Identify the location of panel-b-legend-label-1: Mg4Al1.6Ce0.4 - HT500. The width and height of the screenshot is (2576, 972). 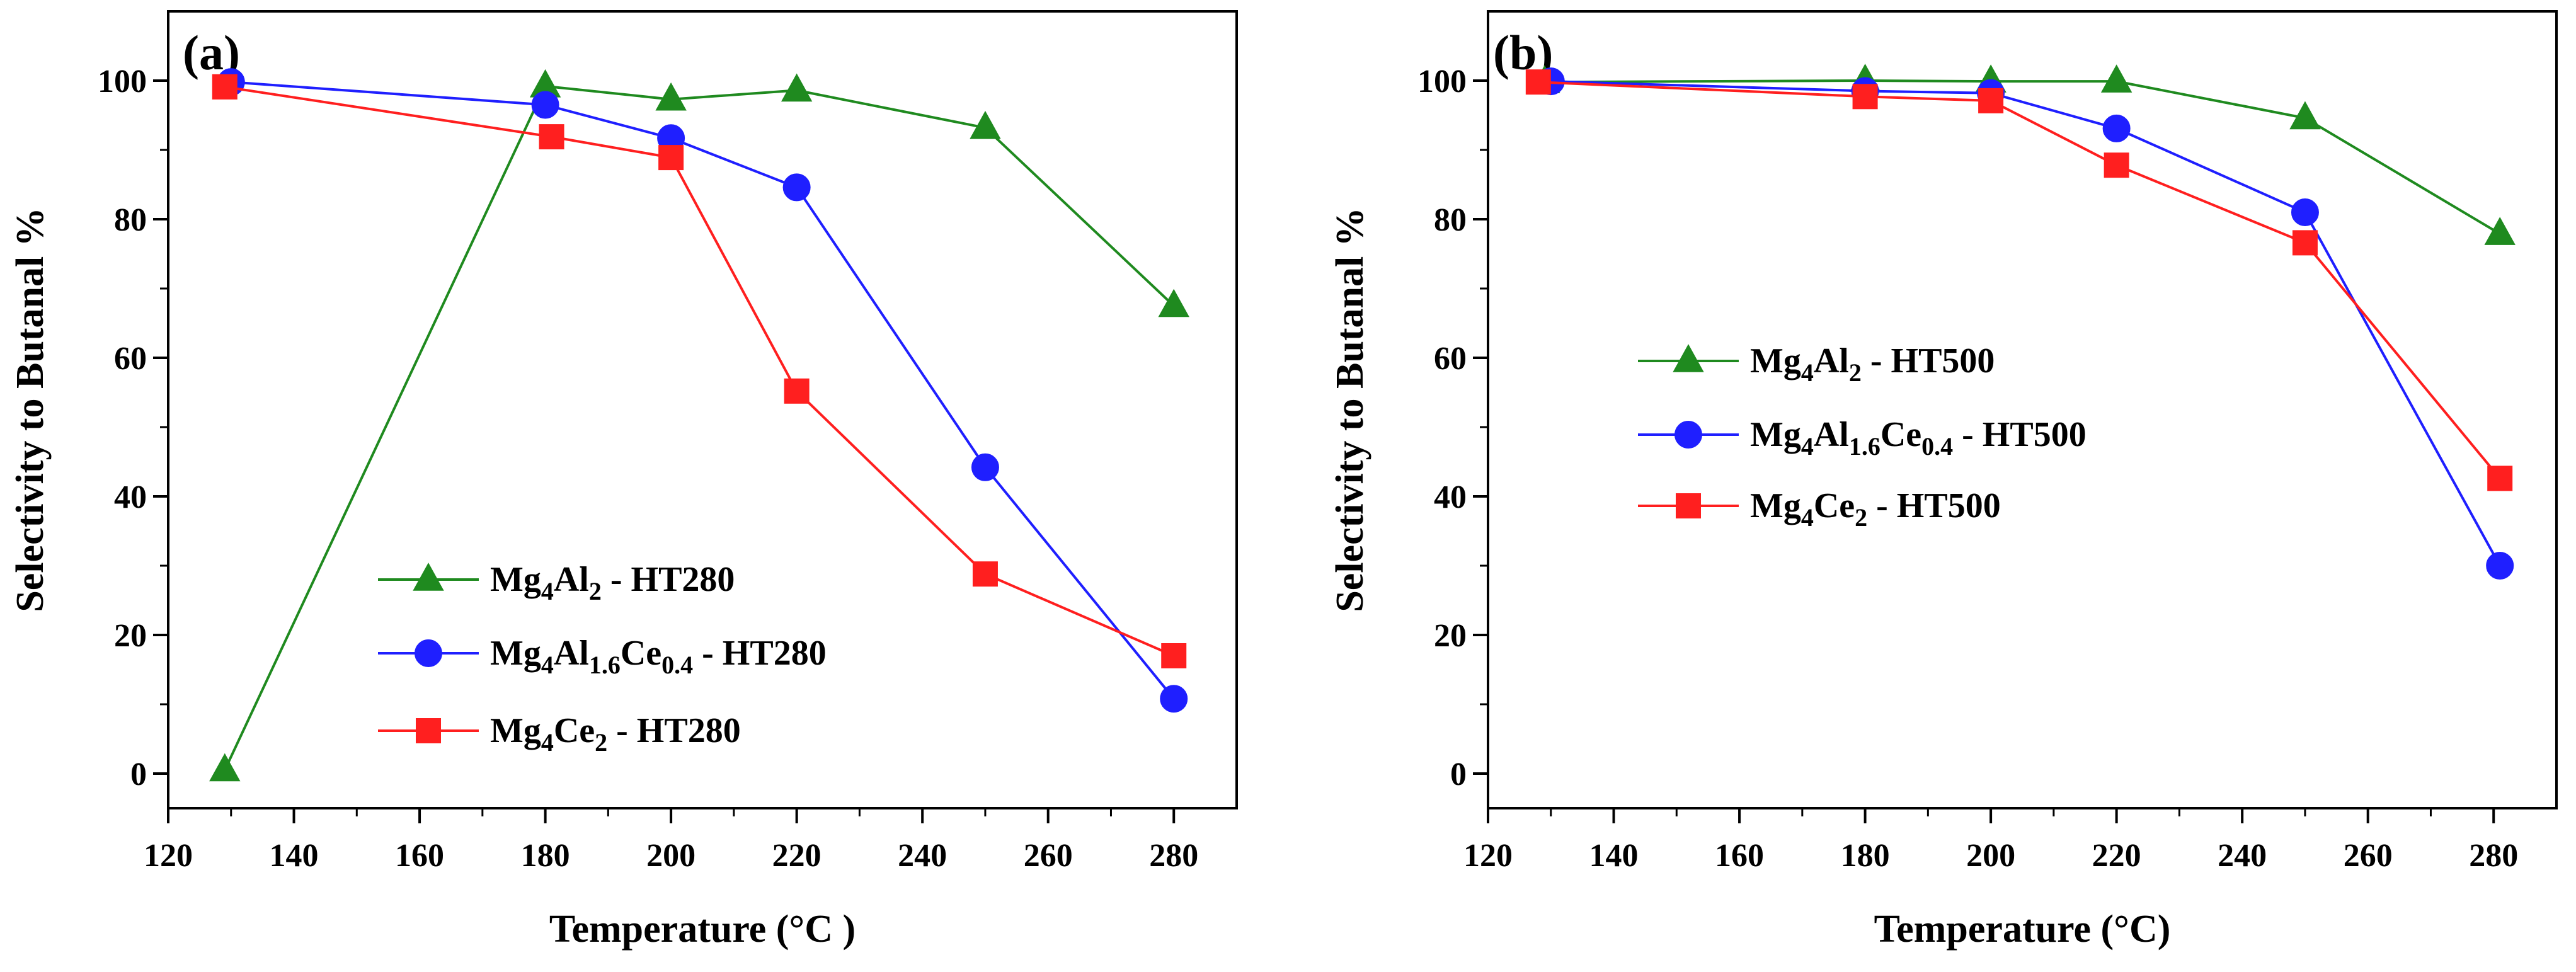
(1918, 437).